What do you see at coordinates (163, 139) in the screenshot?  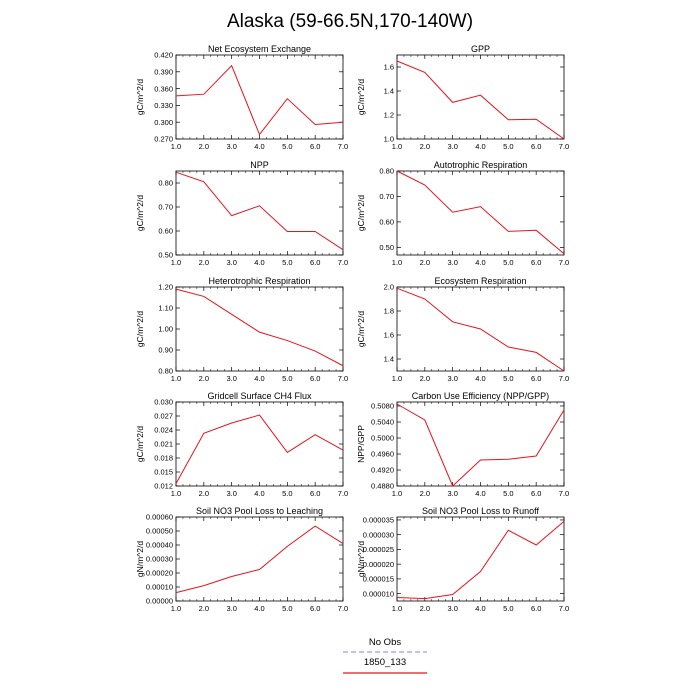 I see `y-tick-label: 0.270` at bounding box center [163, 139].